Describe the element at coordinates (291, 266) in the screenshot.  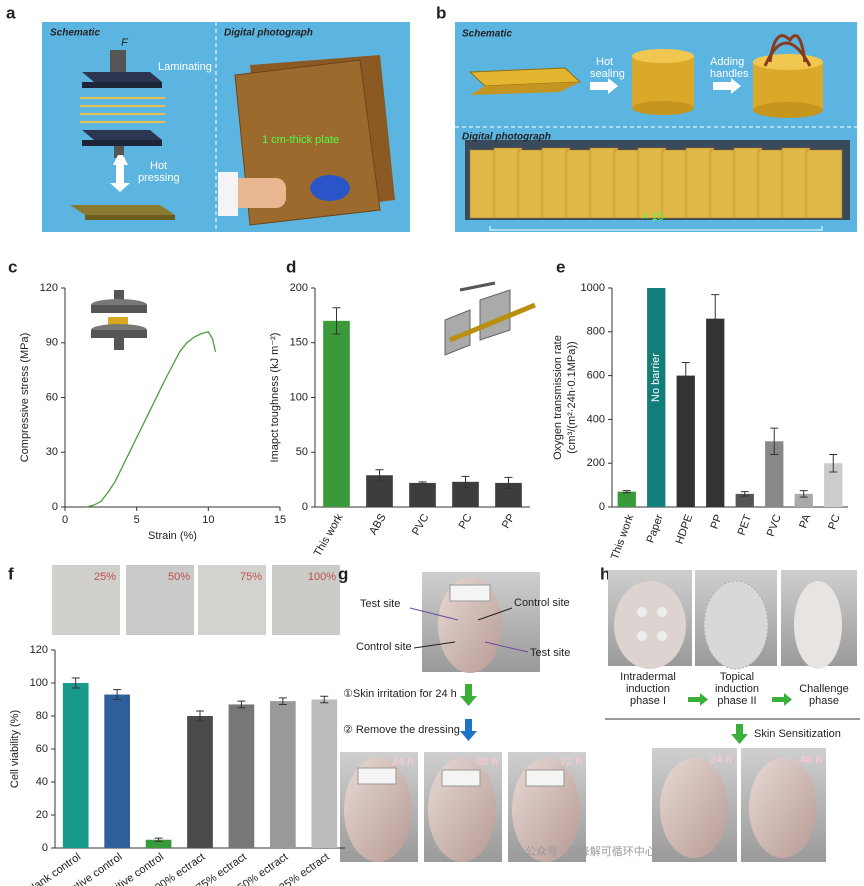
I see `panel-letter: d` at that location.